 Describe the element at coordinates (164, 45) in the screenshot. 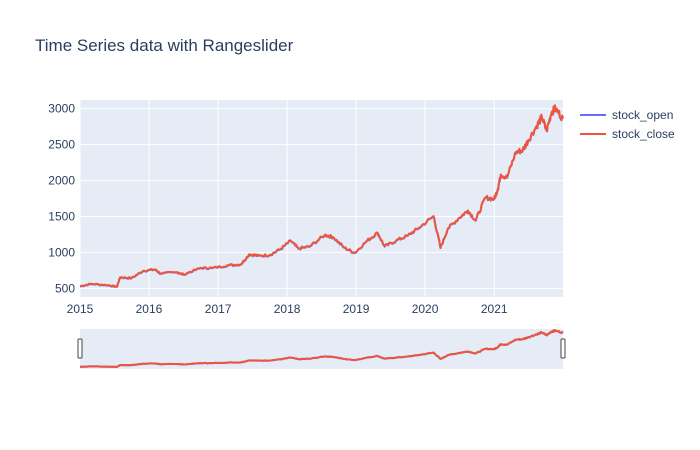

I see `chart-title: Time Series data with Rangeslider` at that location.